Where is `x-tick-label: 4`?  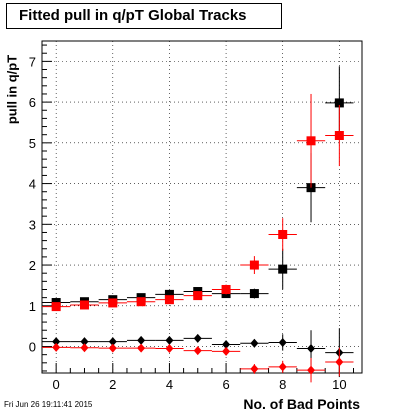
x-tick-label: 4 is located at coordinates (169, 384).